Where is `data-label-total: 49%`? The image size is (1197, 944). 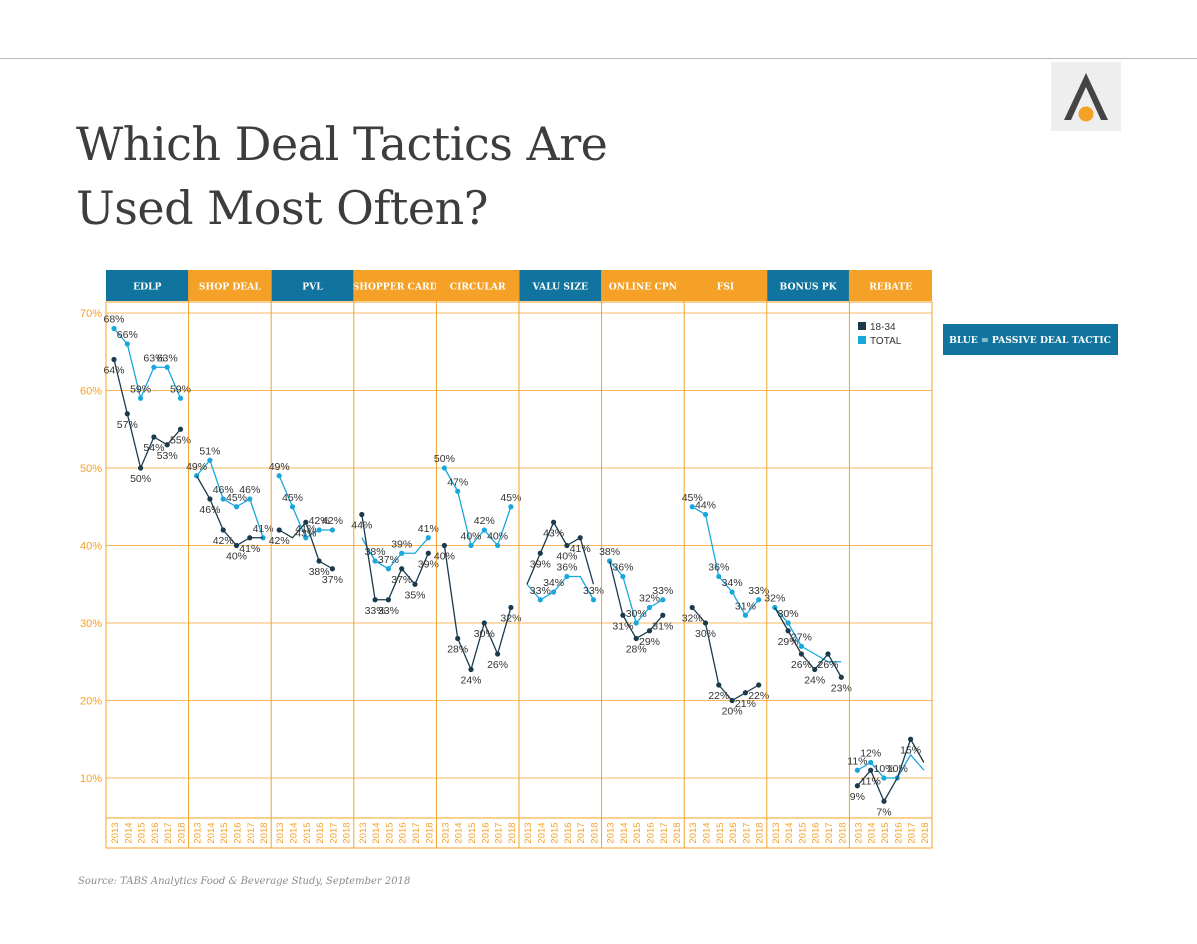
data-label-total: 49% is located at coordinates (279, 467).